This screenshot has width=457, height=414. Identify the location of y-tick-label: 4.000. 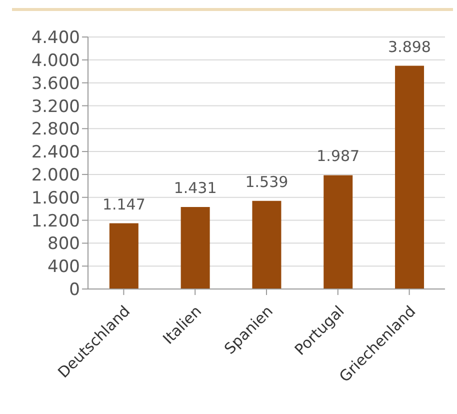
(55, 60).